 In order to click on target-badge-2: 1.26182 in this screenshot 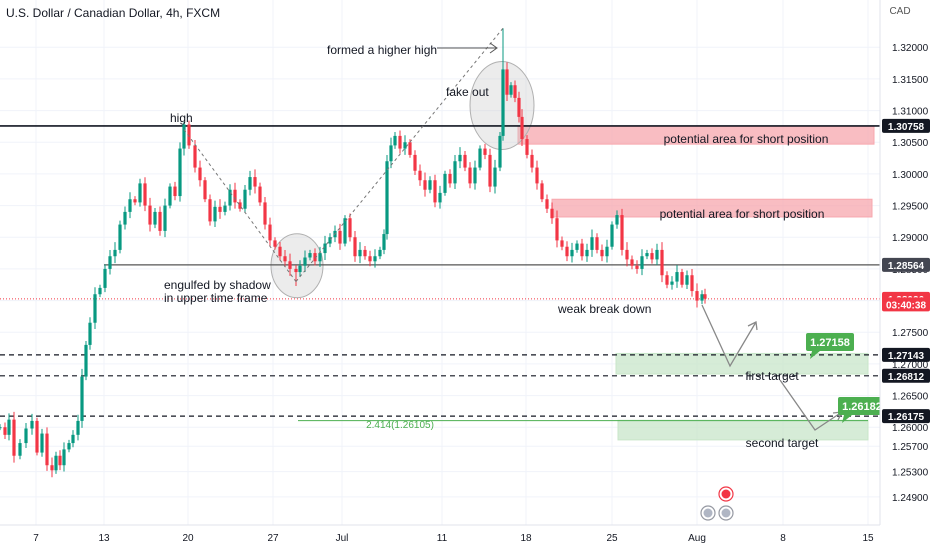, I will do `click(862, 410)`.